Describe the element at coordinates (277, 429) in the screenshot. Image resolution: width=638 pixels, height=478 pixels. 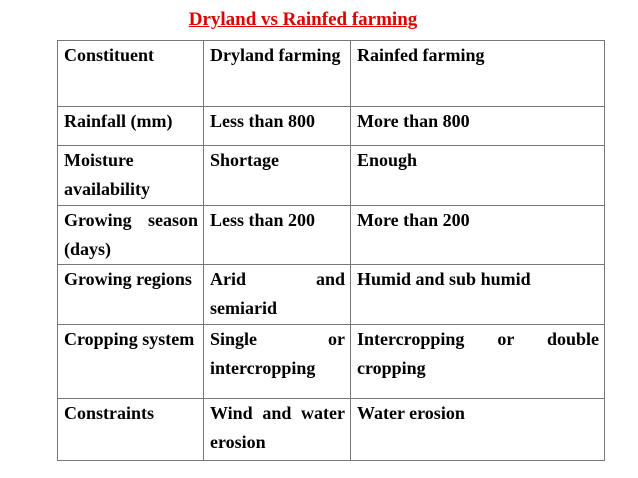
I see `cell: Wind and water erosion` at that location.